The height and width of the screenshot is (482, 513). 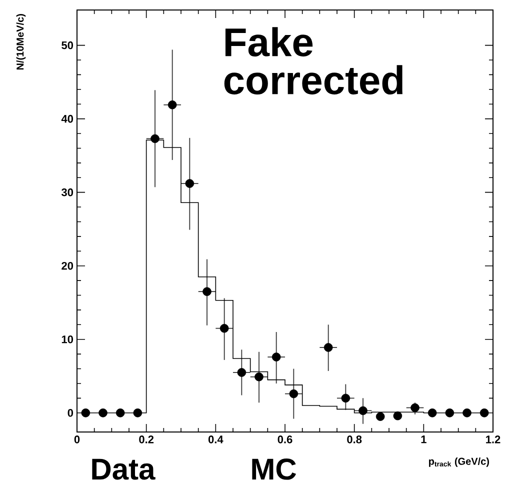 What do you see at coordinates (493, 440) in the screenshot?
I see `x-tick-label: 1.2` at bounding box center [493, 440].